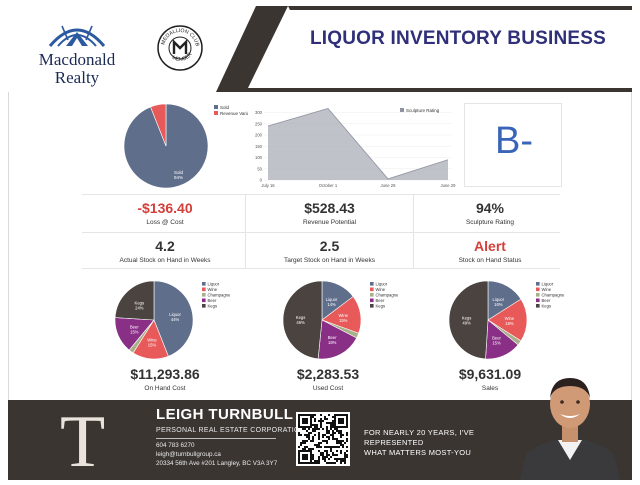 The height and width of the screenshot is (485, 640). What do you see at coordinates (328, 185) in the screenshot?
I see `x-tick-label: October 1` at bounding box center [328, 185].